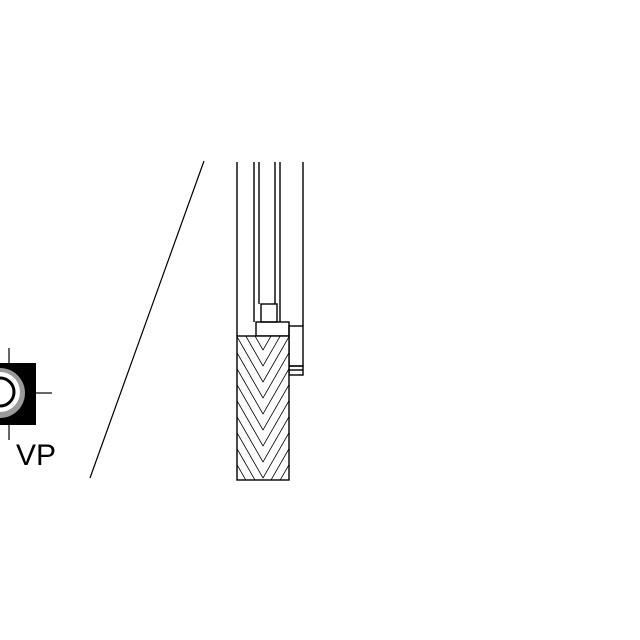 Image resolution: width=640 pixels, height=640 pixels. I want to click on window-section, so click(270, 269).